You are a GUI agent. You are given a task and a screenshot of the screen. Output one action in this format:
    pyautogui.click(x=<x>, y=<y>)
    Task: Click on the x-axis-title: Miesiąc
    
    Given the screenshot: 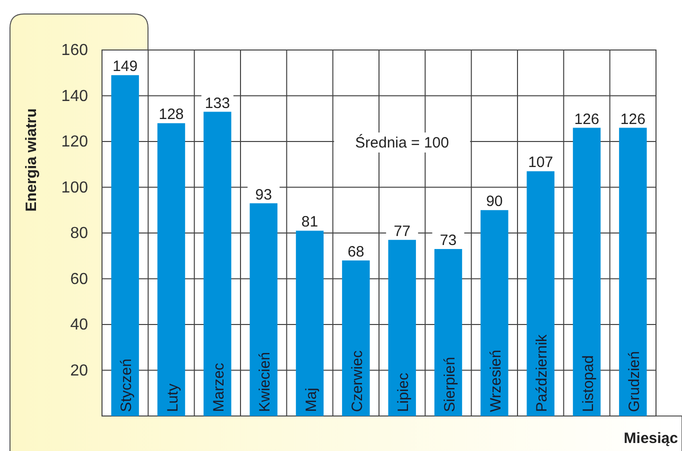 What is the action you would take?
    pyautogui.click(x=651, y=438)
    